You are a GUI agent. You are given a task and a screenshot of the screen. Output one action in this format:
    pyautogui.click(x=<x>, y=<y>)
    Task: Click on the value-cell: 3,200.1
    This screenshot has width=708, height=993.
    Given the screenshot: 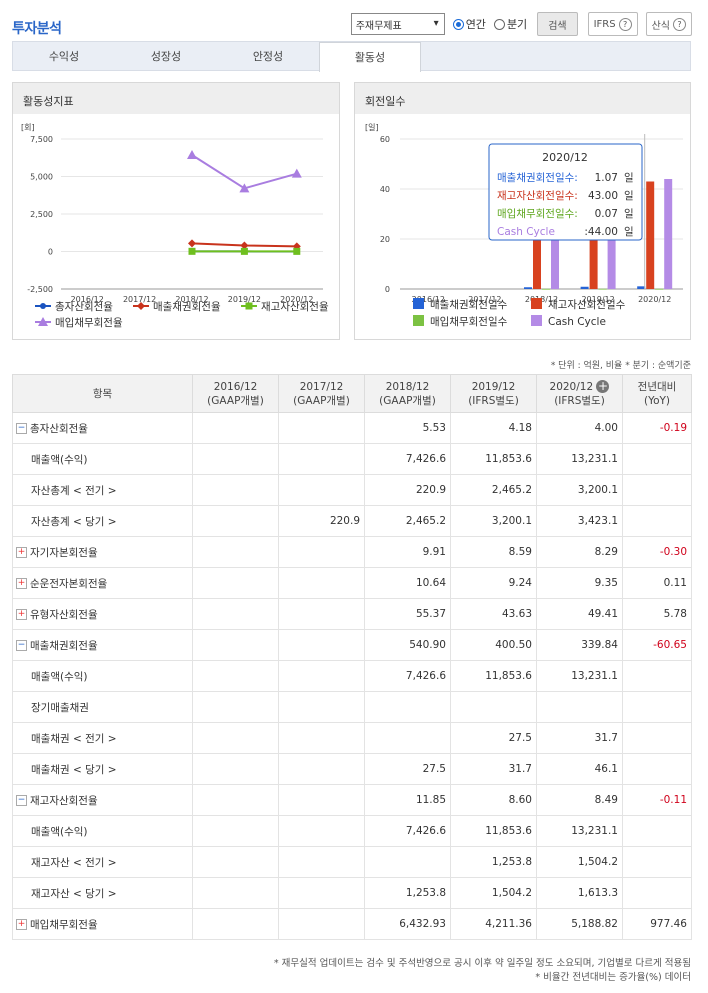 What is the action you would take?
    pyautogui.click(x=493, y=521)
    